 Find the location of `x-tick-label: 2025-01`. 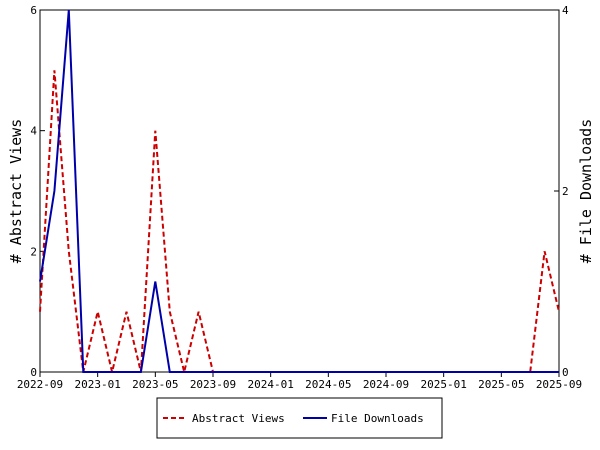

x-tick-label: 2025-01 is located at coordinates (443, 384).